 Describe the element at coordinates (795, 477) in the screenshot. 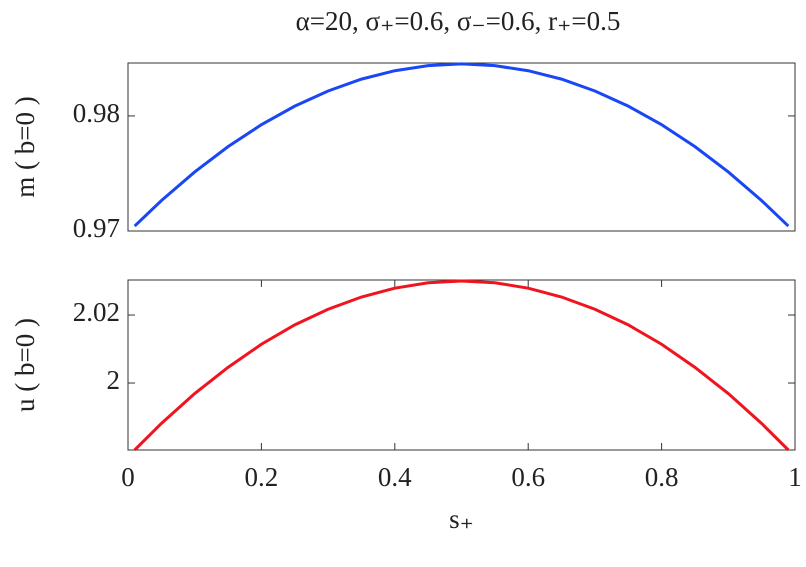

I see `x-tick-label: 1` at that location.